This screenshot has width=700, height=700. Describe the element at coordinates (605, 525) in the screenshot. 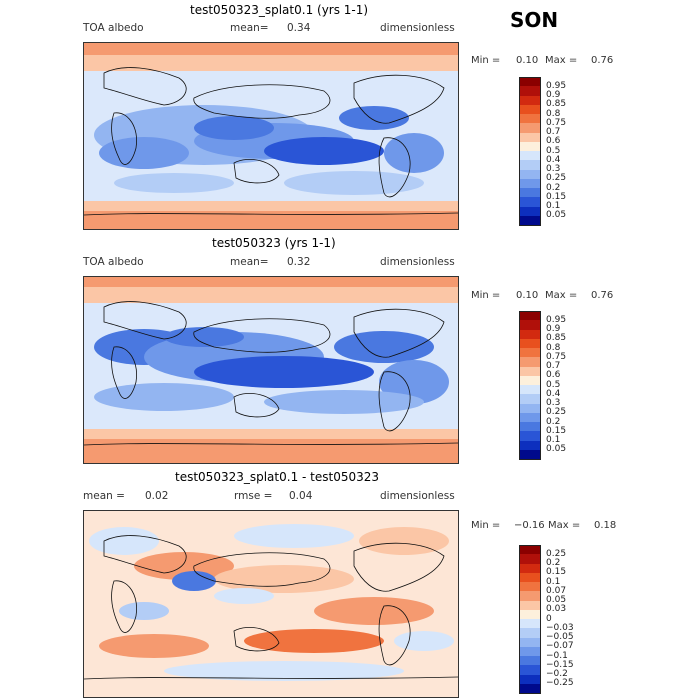

I see `panel-3-max-value: 0.18` at that location.